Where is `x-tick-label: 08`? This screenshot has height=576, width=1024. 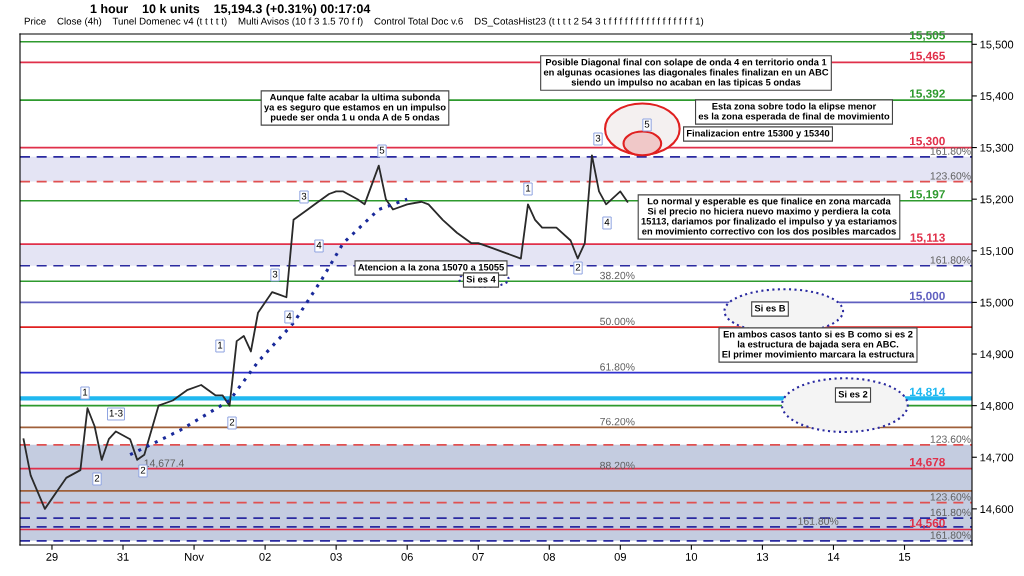 x-tick-label: 08 is located at coordinates (549, 556).